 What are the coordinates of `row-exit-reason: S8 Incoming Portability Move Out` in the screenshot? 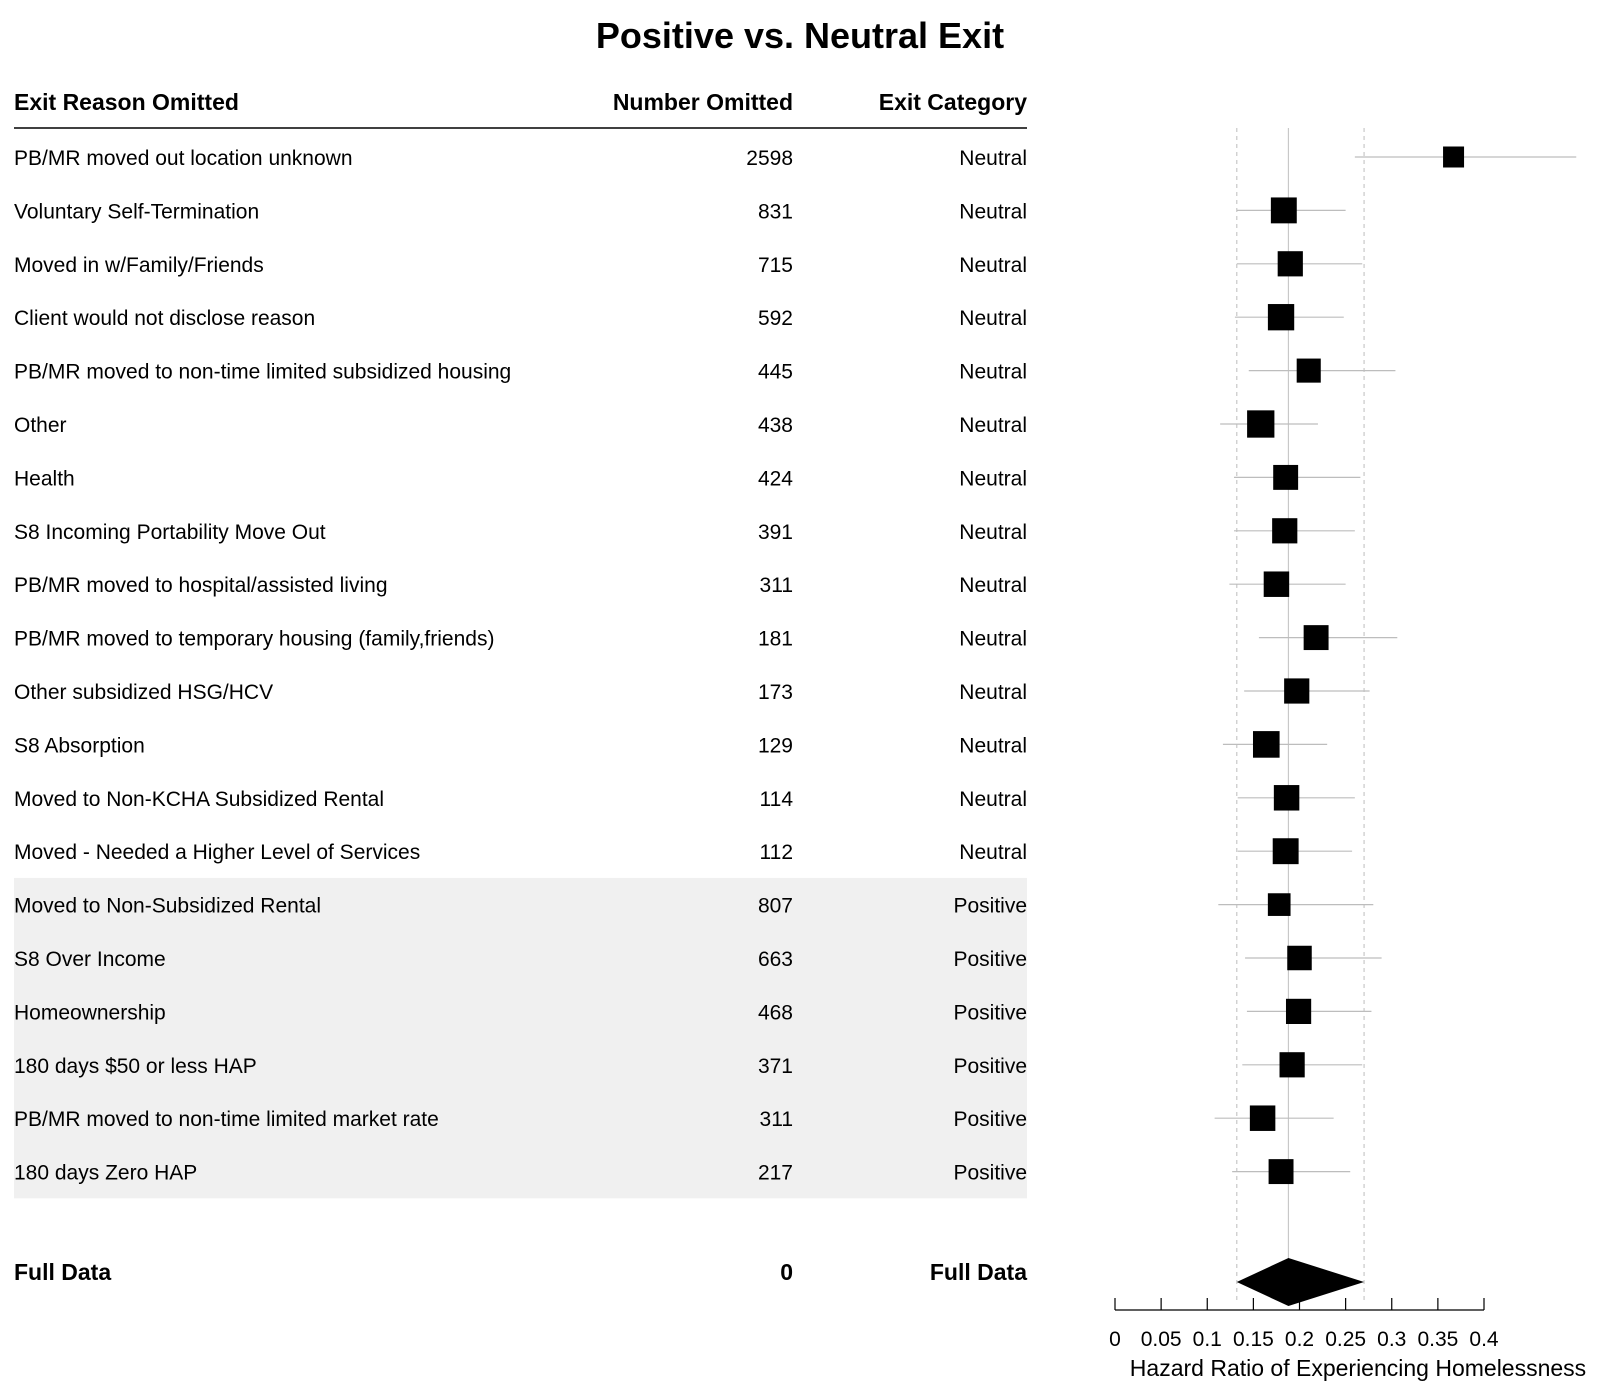 It's located at (170, 532).